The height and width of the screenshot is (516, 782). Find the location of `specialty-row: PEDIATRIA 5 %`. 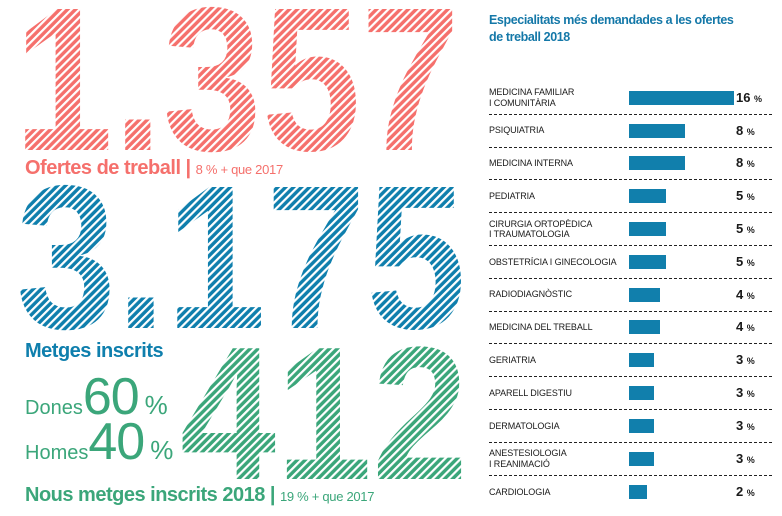

specialty-row: PEDIATRIA 5 % is located at coordinates (630, 197).